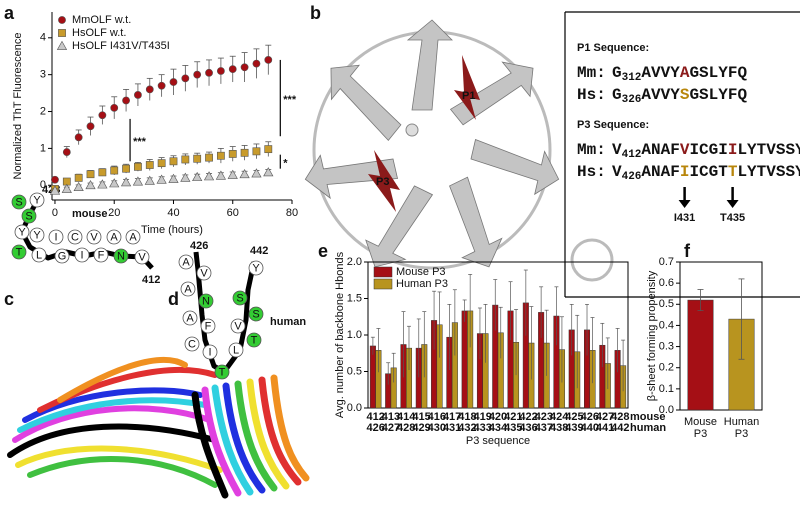 This screenshot has height=506, width=800. I want to click on x-tick-label: 414, so click(406, 417).